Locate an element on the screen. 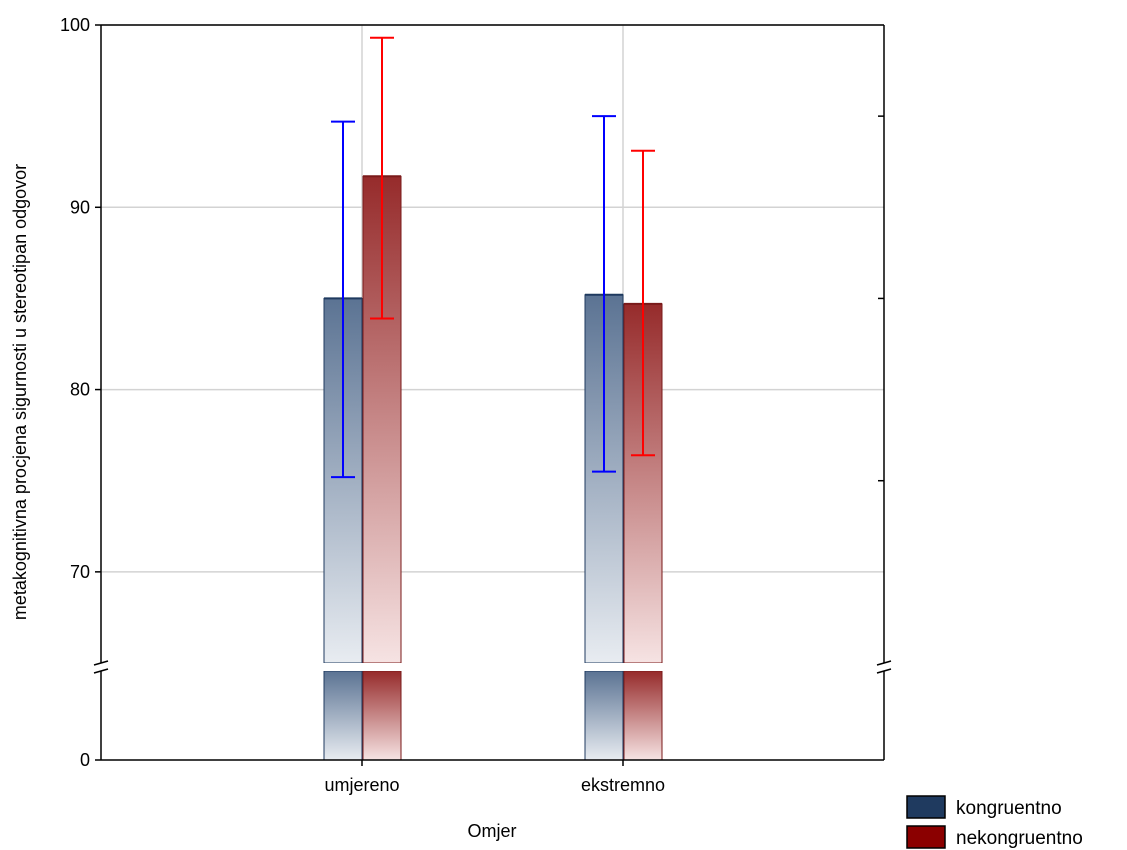 The image size is (1127, 850). axis-break-band is located at coordinates (493, 667).